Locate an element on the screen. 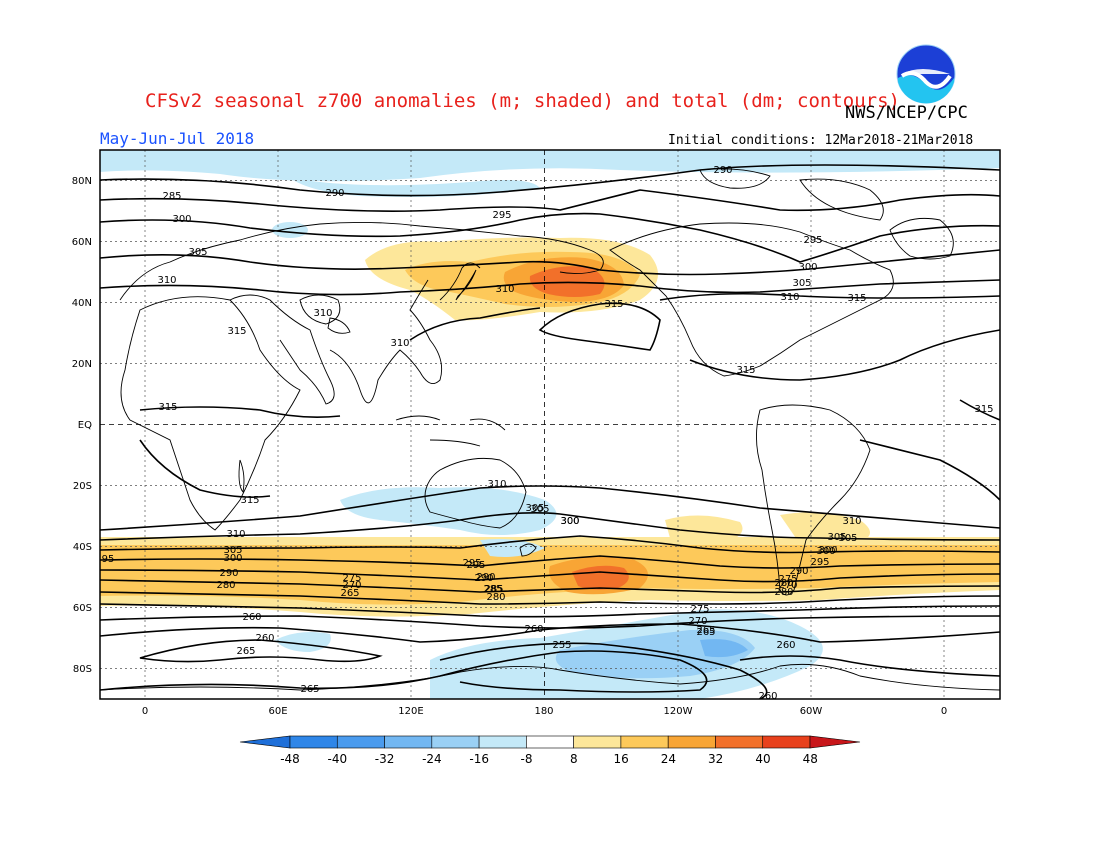 The width and height of the screenshot is (1100, 850). colorbar-arrow-right is located at coordinates (835, 742).